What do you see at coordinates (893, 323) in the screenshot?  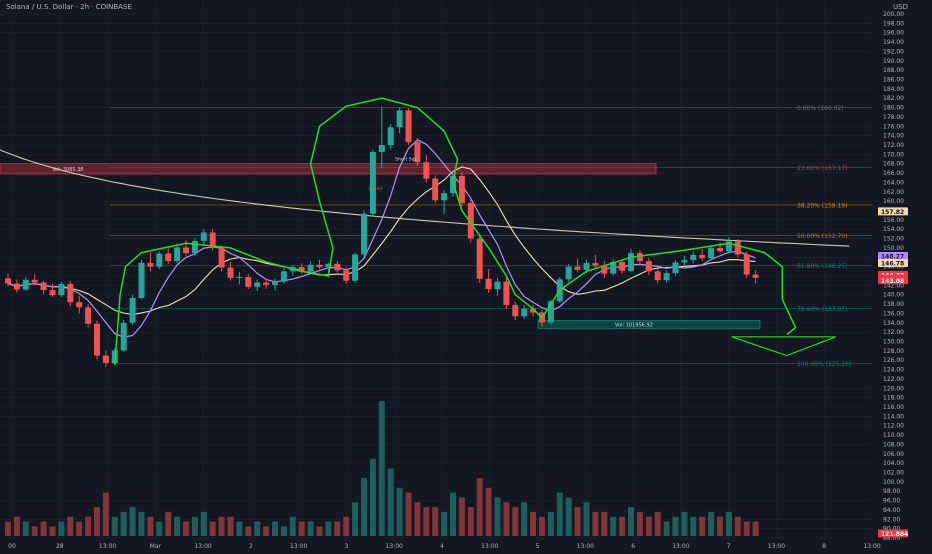 I see `price-tick-label: 134.00` at bounding box center [893, 323].